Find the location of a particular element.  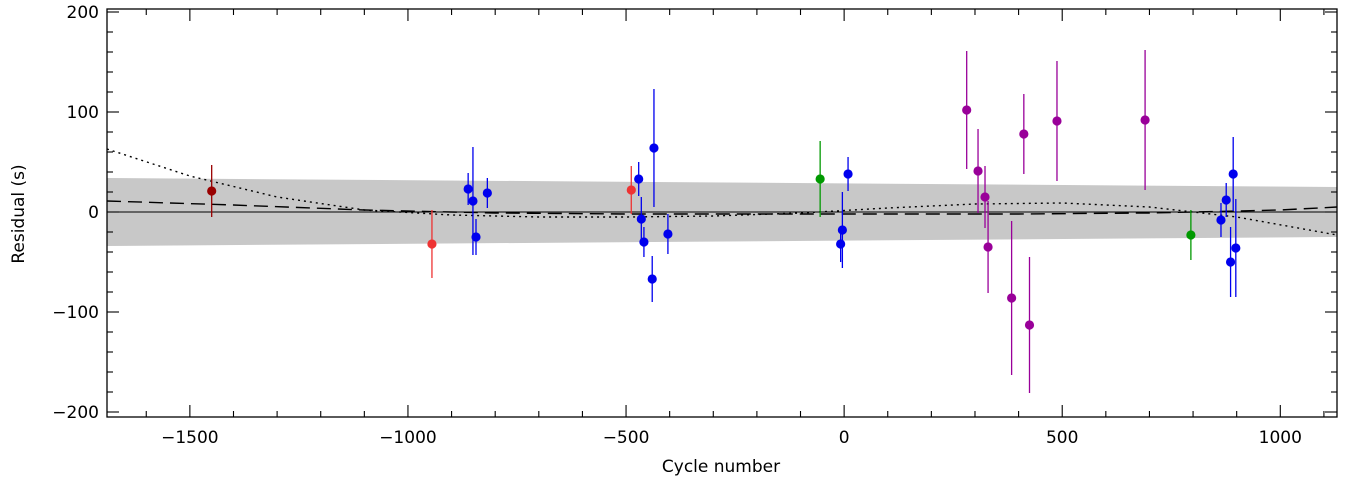

y-tick-label: 100 is located at coordinates (83, 113).